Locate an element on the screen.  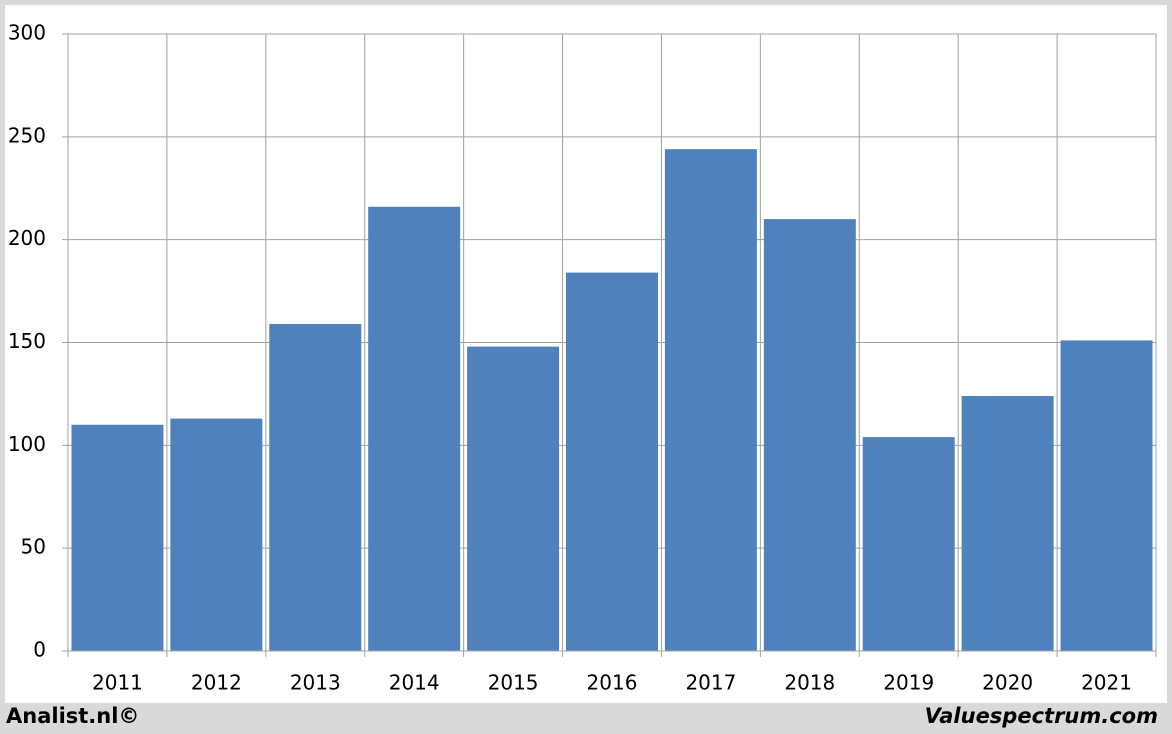
footer-left: Analist.nl© is located at coordinates (72, 716).